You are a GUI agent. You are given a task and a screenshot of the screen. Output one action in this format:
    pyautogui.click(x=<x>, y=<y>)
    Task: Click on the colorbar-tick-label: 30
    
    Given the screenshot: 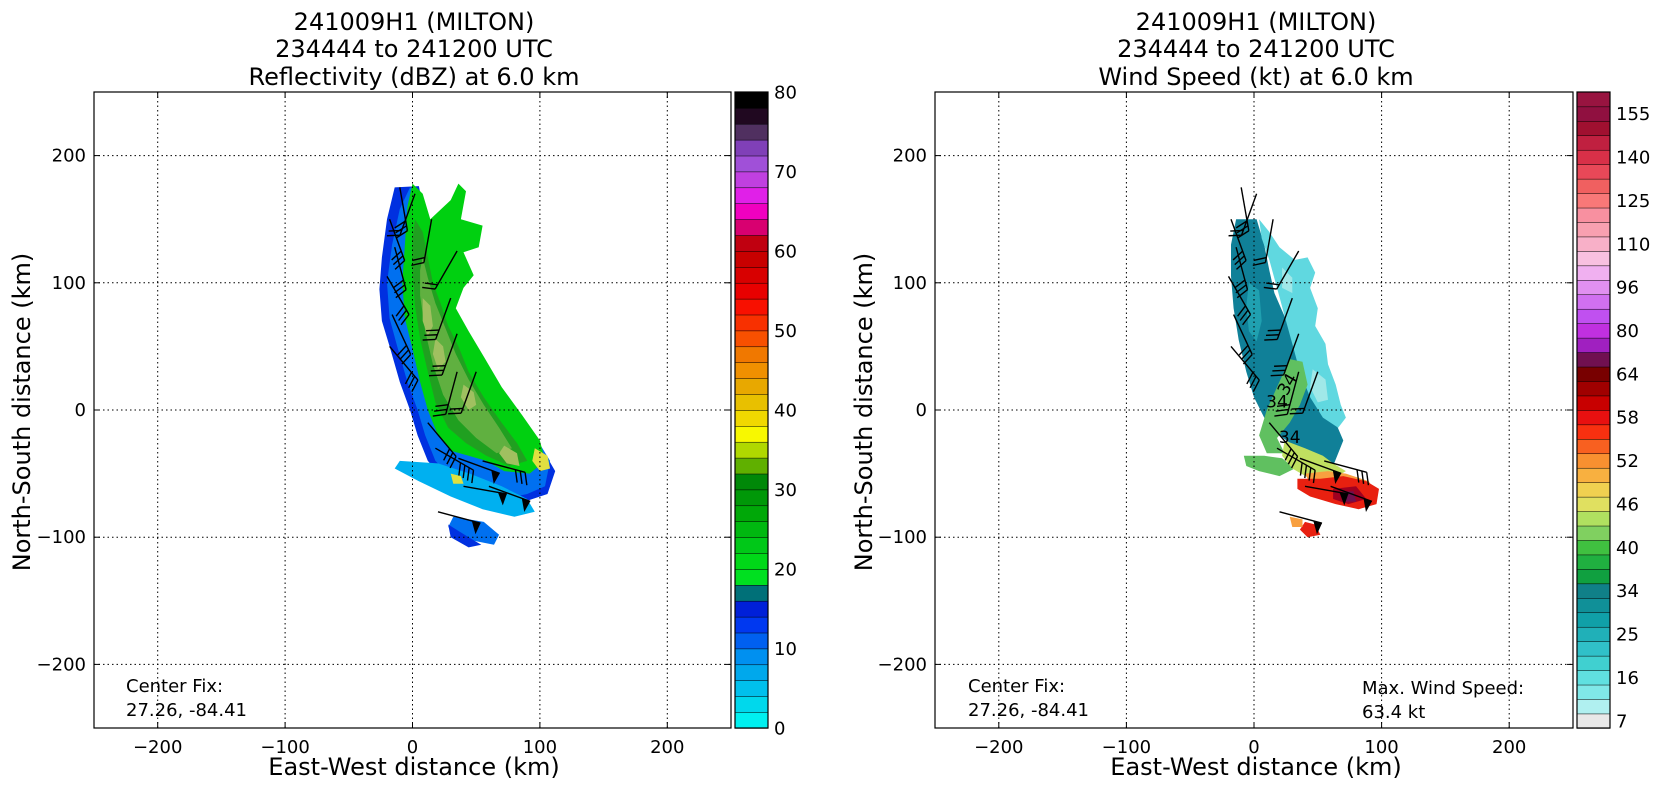 What is the action you would take?
    pyautogui.click(x=785, y=490)
    